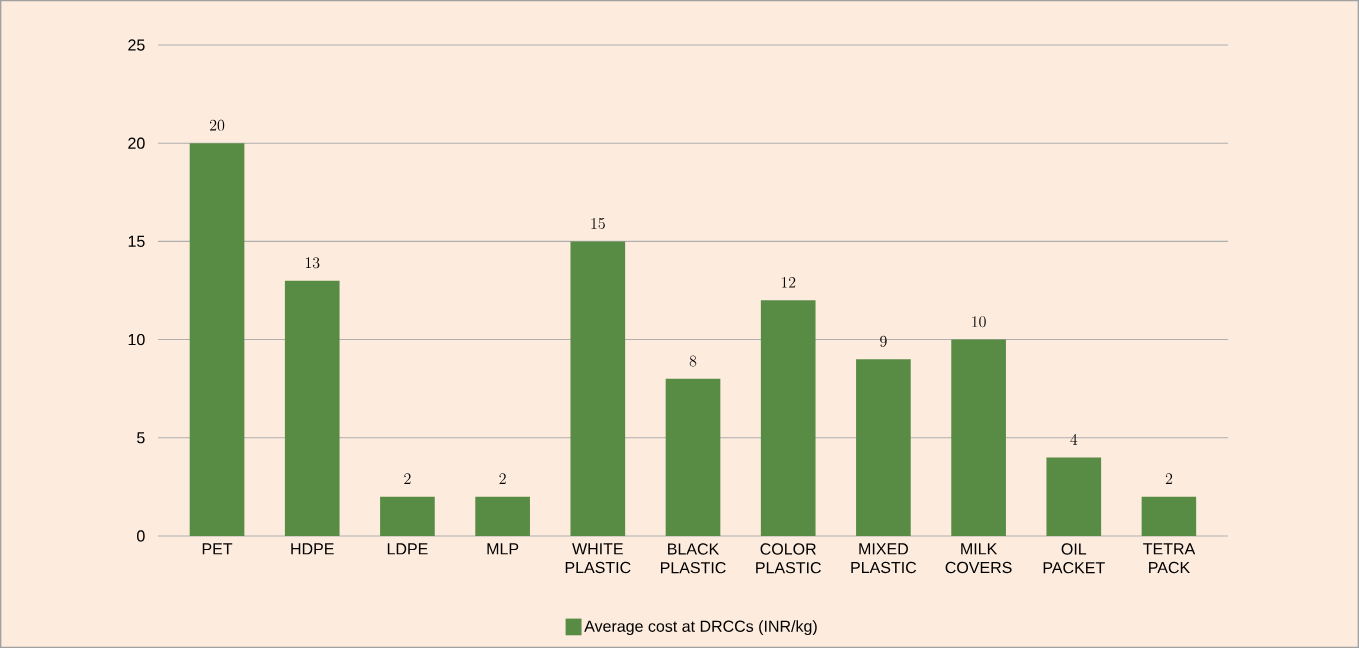  What do you see at coordinates (700, 628) in the screenshot?
I see `legend-label: Average cost at DRCCs (INR/kg)` at bounding box center [700, 628].